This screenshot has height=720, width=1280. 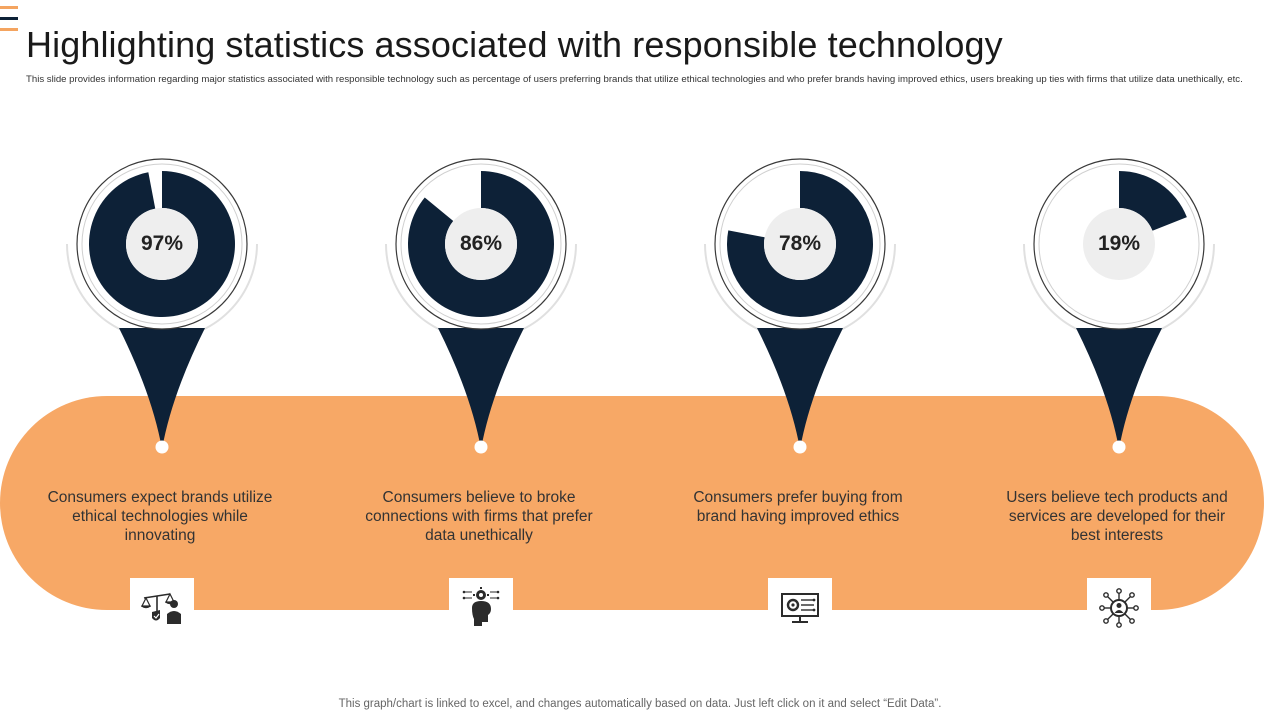 I want to click on percent-label-4: 19%, so click(x=1119, y=243).